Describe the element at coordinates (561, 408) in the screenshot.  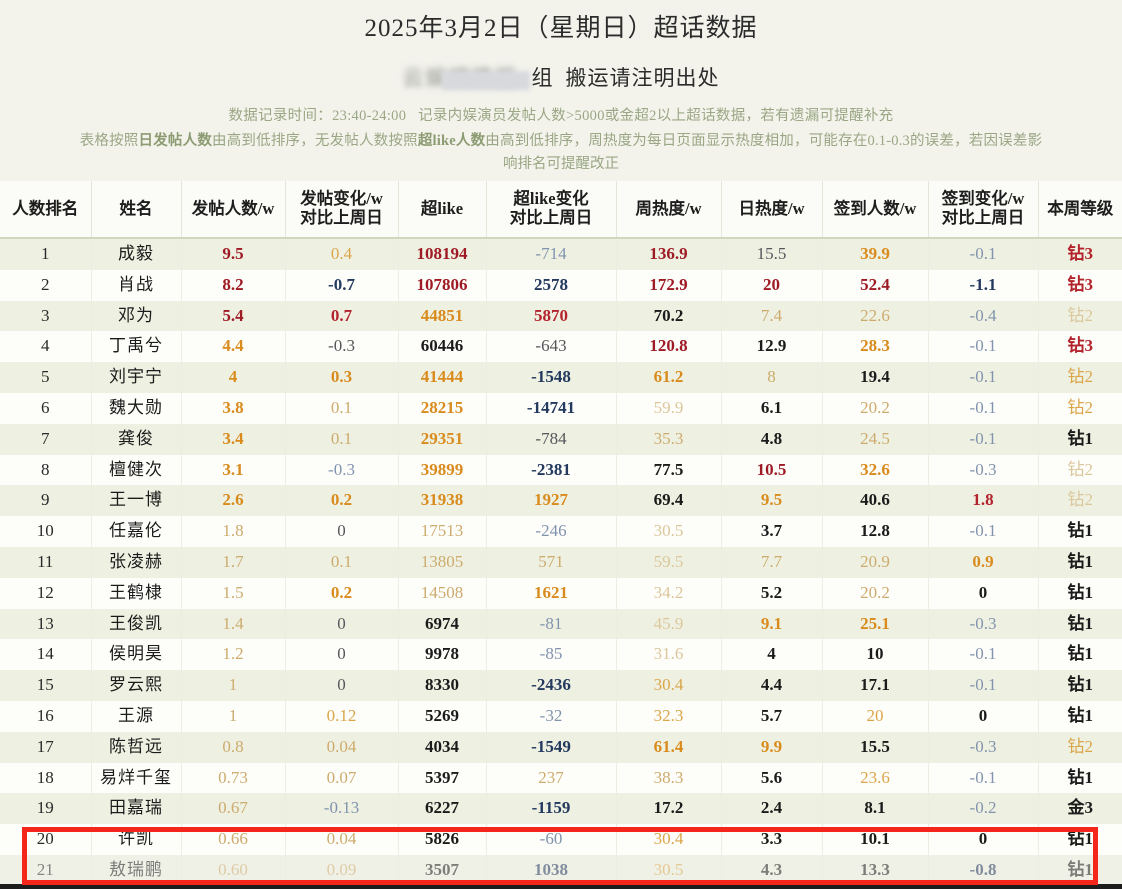
I see `table-row: 6 魏大勋 3.8 0.1 28215 -14741 59.9 6.1 20.2 -0.1 钻2` at that location.